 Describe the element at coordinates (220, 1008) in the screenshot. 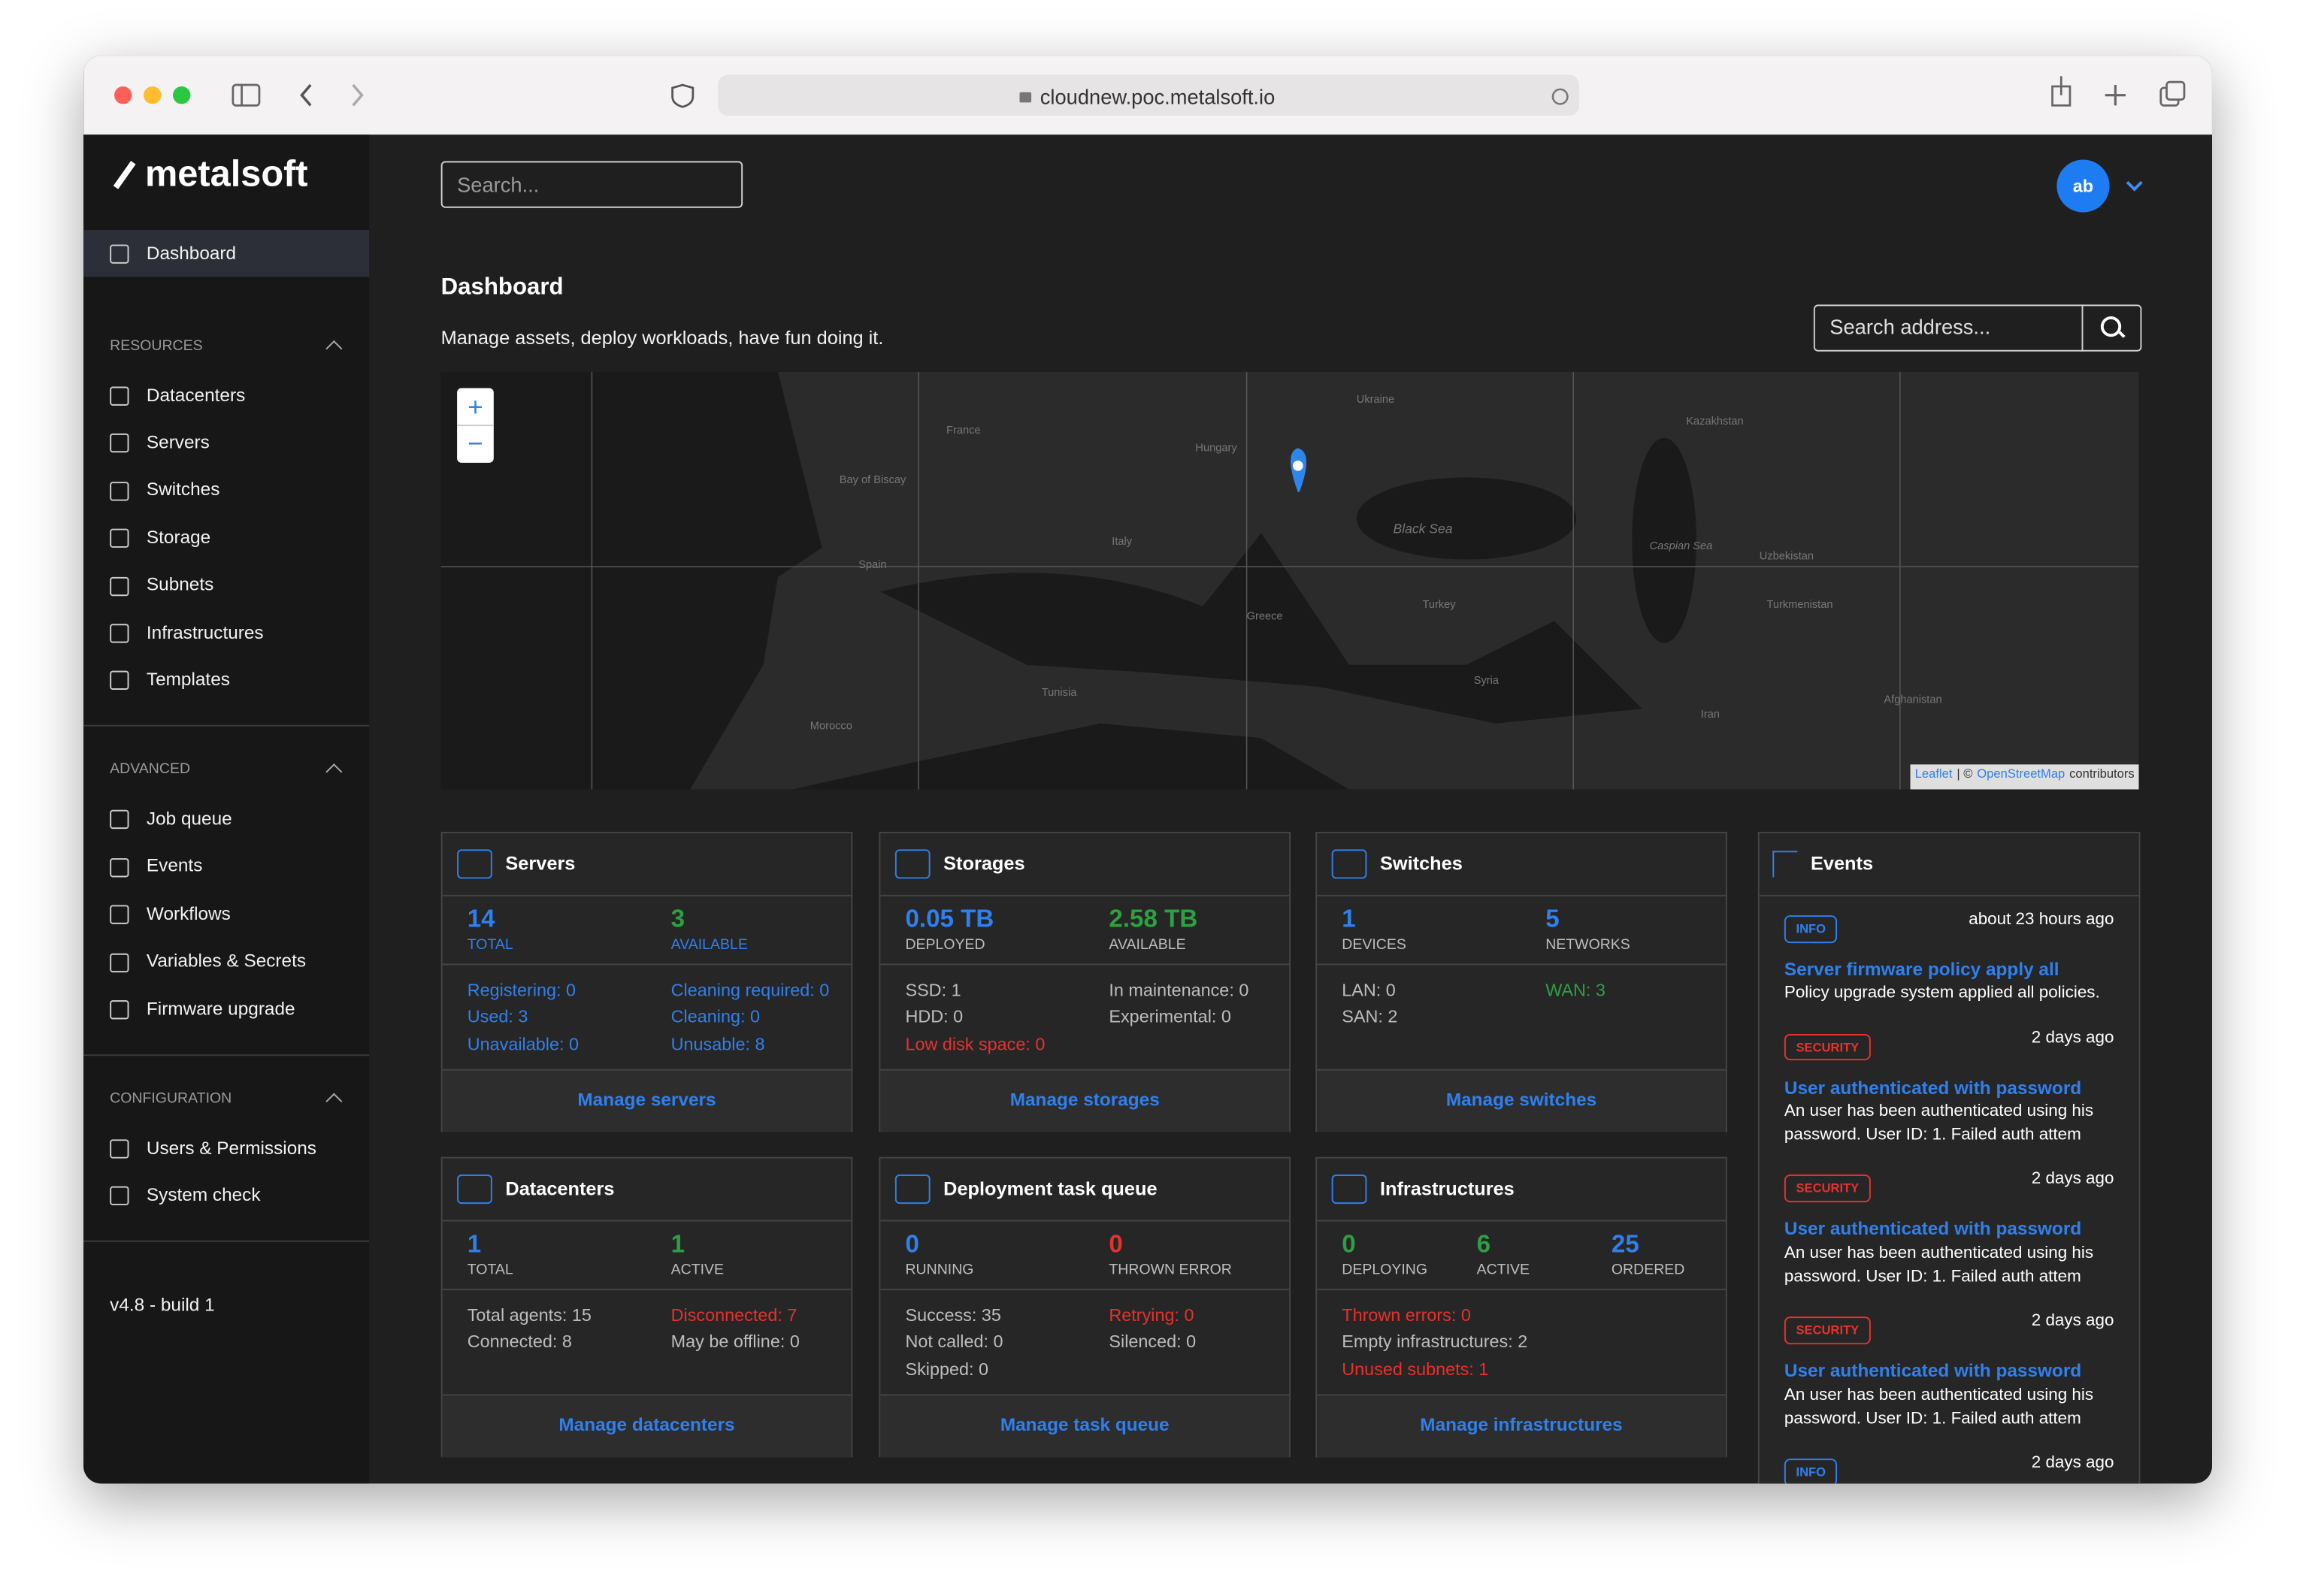

I see `nav-item: Firmware upgrade` at that location.